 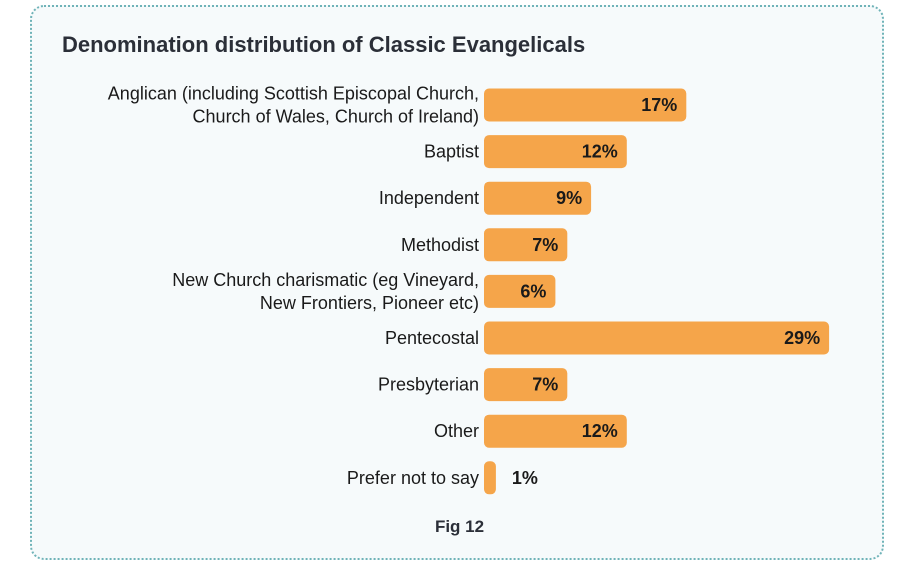 I want to click on value-label: 6%, so click(x=533, y=291).